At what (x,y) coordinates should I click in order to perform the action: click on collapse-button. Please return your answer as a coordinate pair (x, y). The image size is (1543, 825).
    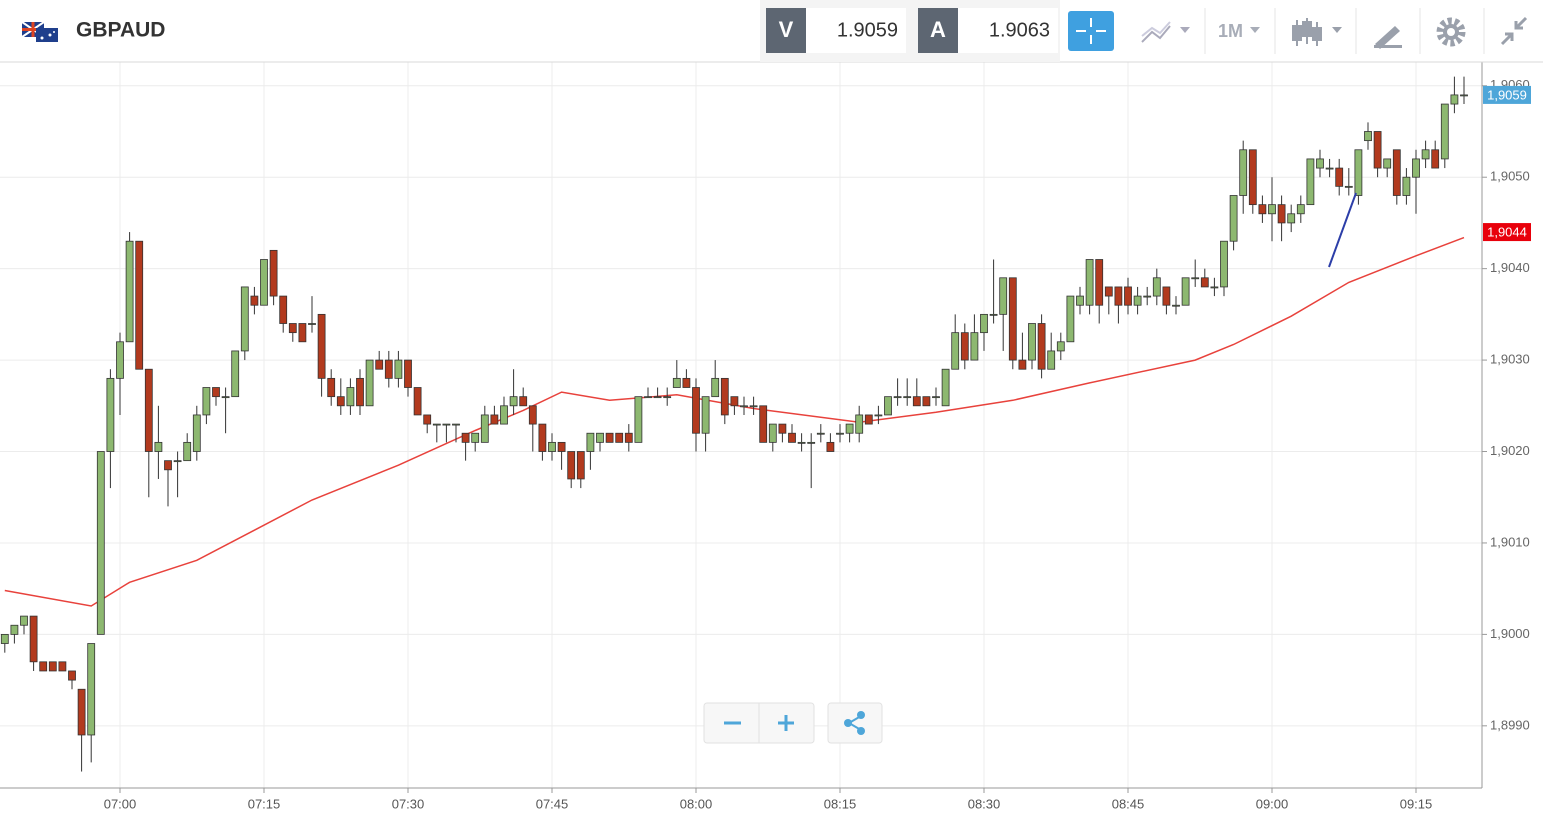
    Looking at the image, I should click on (1514, 31).